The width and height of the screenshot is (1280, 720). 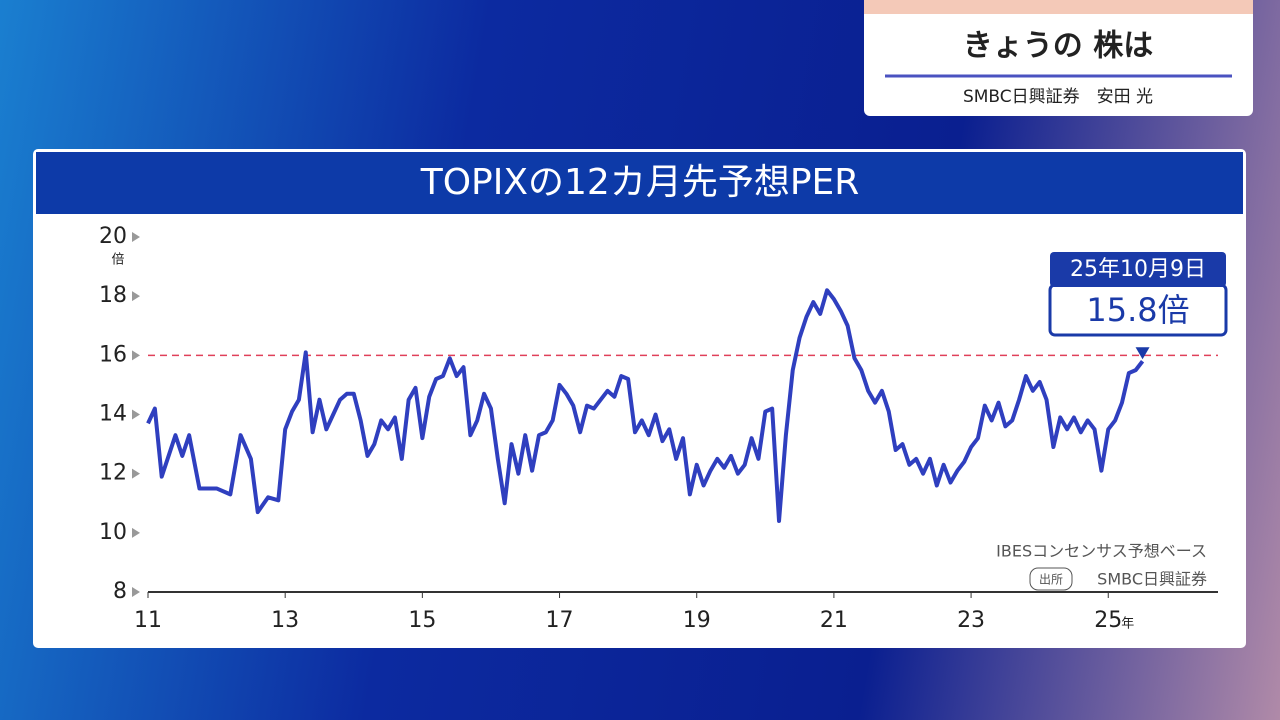 I want to click on header-subtitle: SMBC日興証券 安田 光, so click(x=1058, y=97).